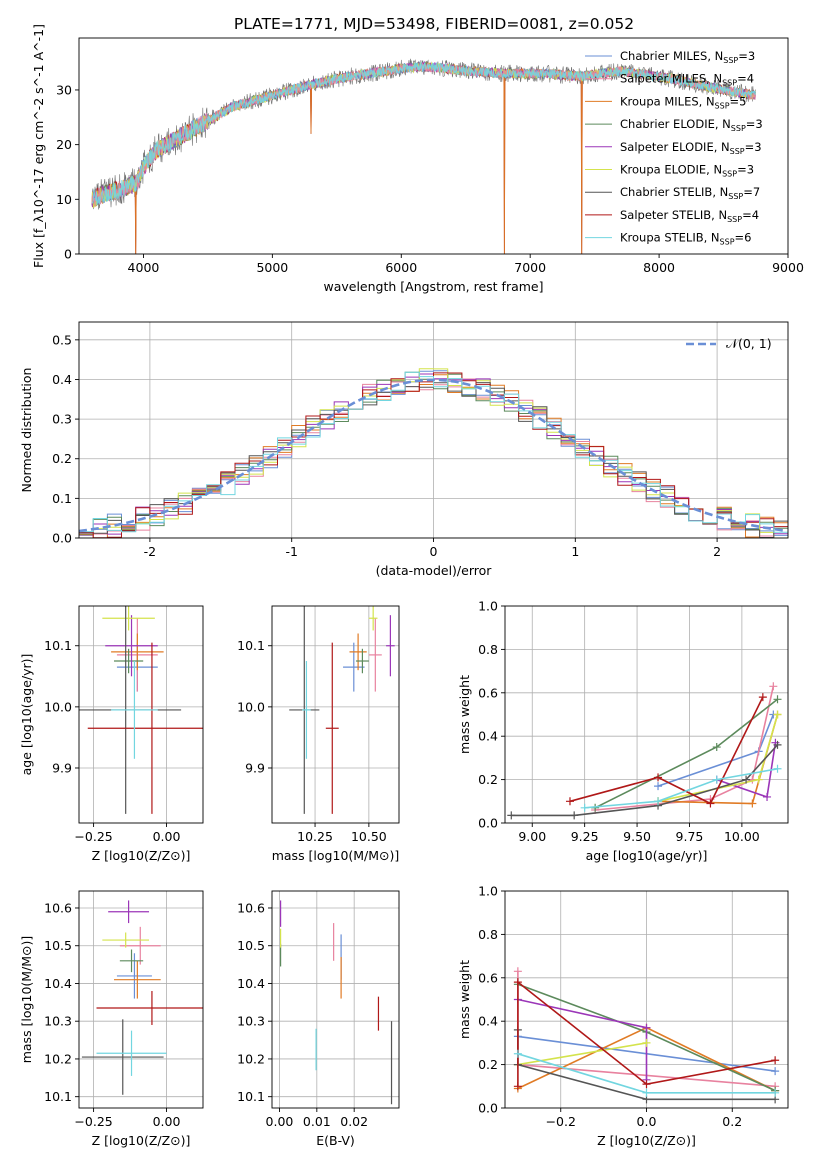 The image size is (819, 1170). Describe the element at coordinates (58, 1058) in the screenshot. I see `y-tick-label: 10.2` at that location.